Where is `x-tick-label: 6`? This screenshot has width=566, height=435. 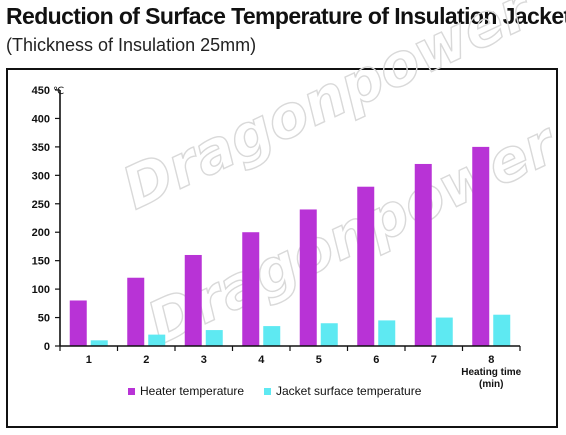
x-tick-label: 6 is located at coordinates (376, 360).